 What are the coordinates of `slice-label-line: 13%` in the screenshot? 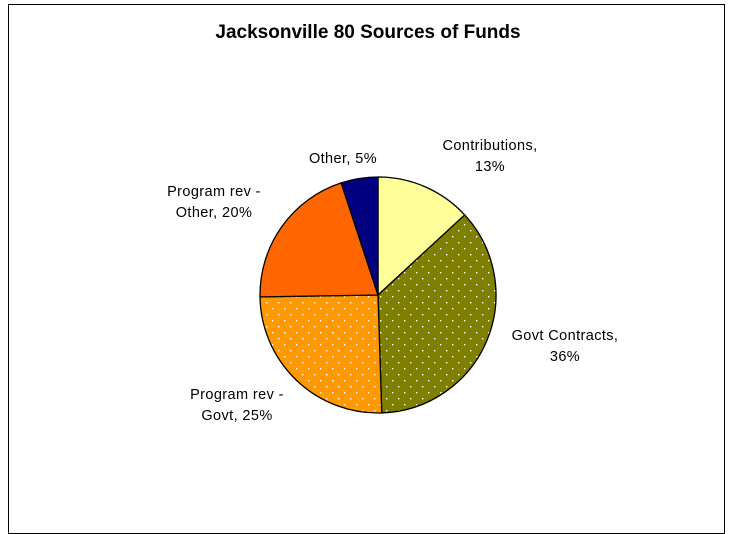 It's located at (490, 167).